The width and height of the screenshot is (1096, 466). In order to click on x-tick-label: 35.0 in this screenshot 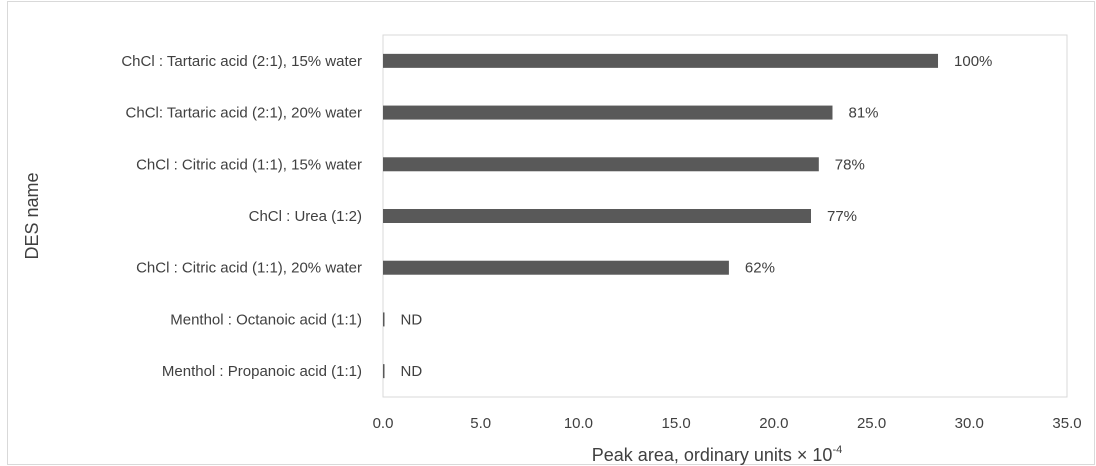, I will do `click(1066, 423)`.